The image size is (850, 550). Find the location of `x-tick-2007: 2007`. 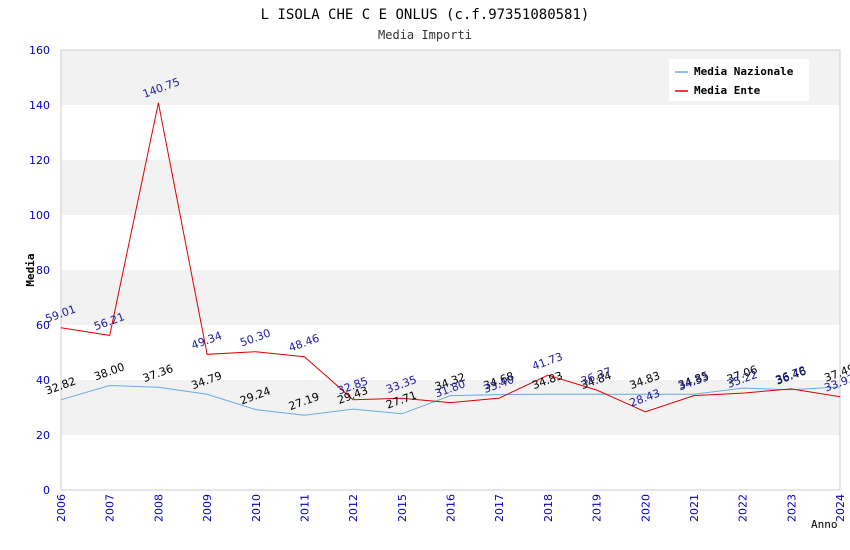

x-tick-2007: 2007 is located at coordinates (110, 508).